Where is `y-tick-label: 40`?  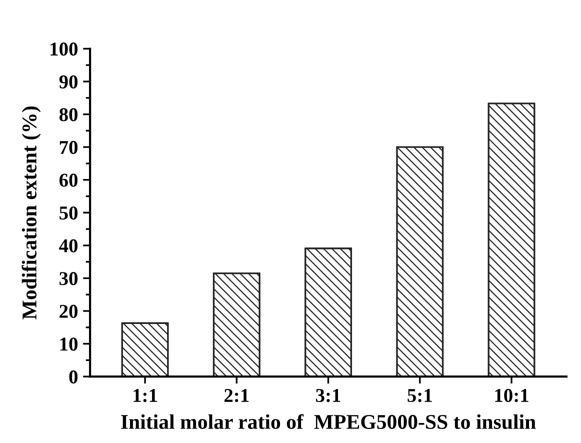 y-tick-label: 40 is located at coordinates (68, 245).